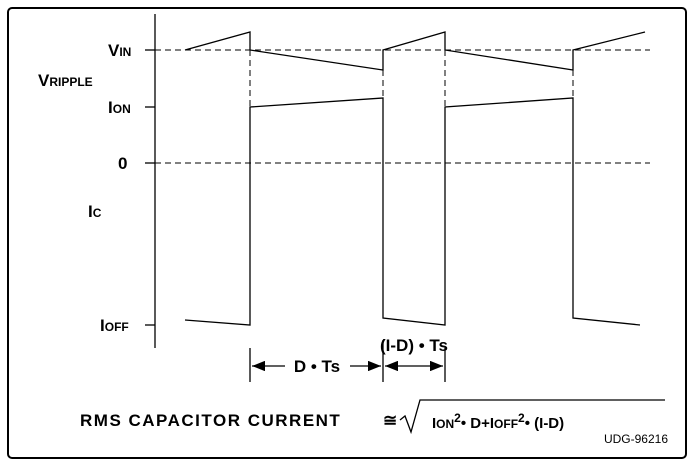 This screenshot has width=693, height=466. Describe the element at coordinates (390, 420) in the screenshot. I see `approx: ≅` at that location.